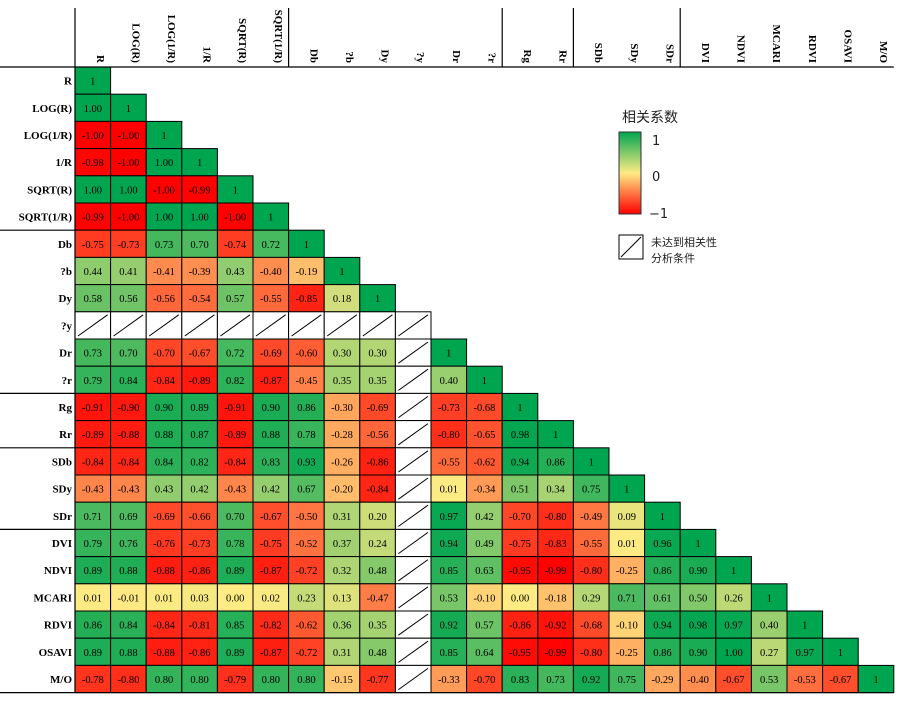  I want to click on cell-value-label: 0.42, so click(199, 490).